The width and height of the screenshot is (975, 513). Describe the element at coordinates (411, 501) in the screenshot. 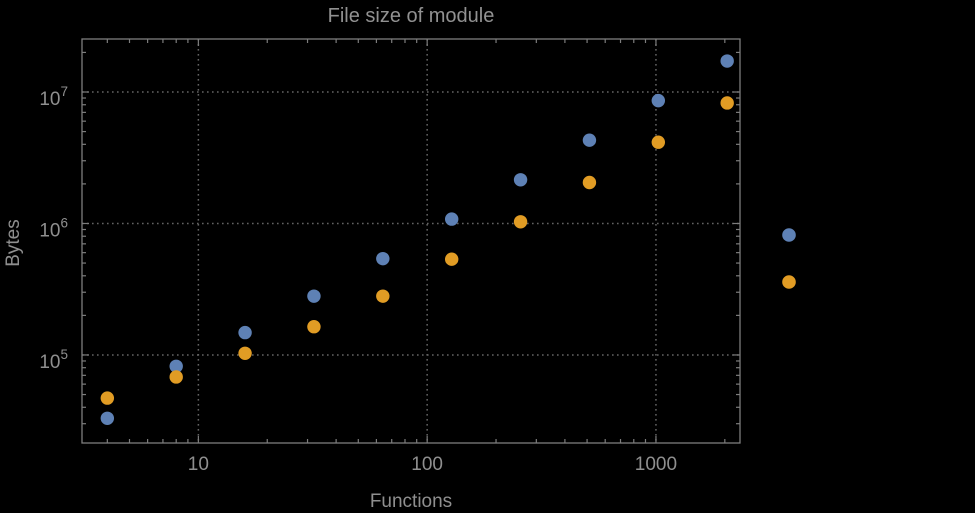

I see `x-axis-label: Functions` at that location.